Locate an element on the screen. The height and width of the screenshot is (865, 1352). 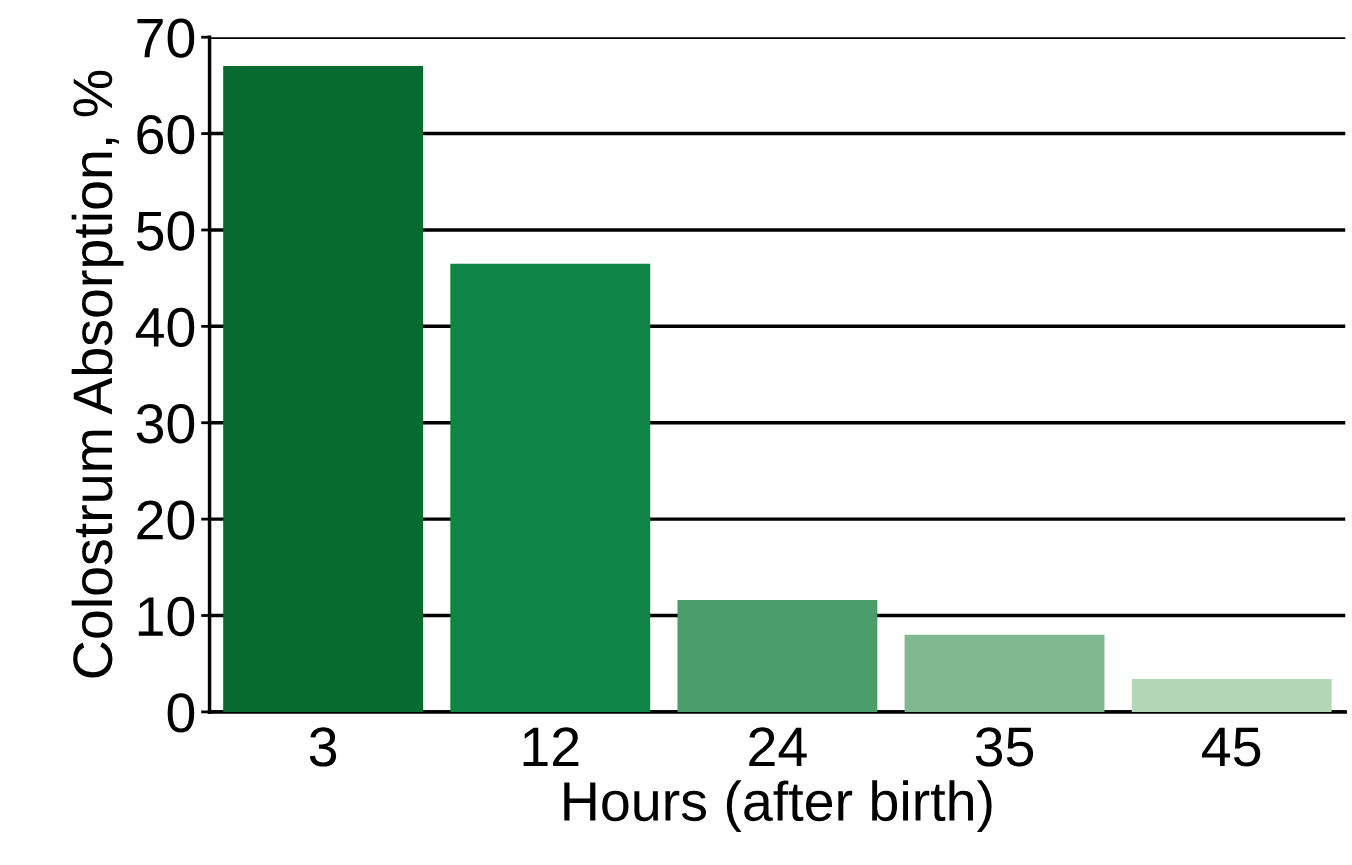
x-axis-title: Hours (after birth) is located at coordinates (778, 806).